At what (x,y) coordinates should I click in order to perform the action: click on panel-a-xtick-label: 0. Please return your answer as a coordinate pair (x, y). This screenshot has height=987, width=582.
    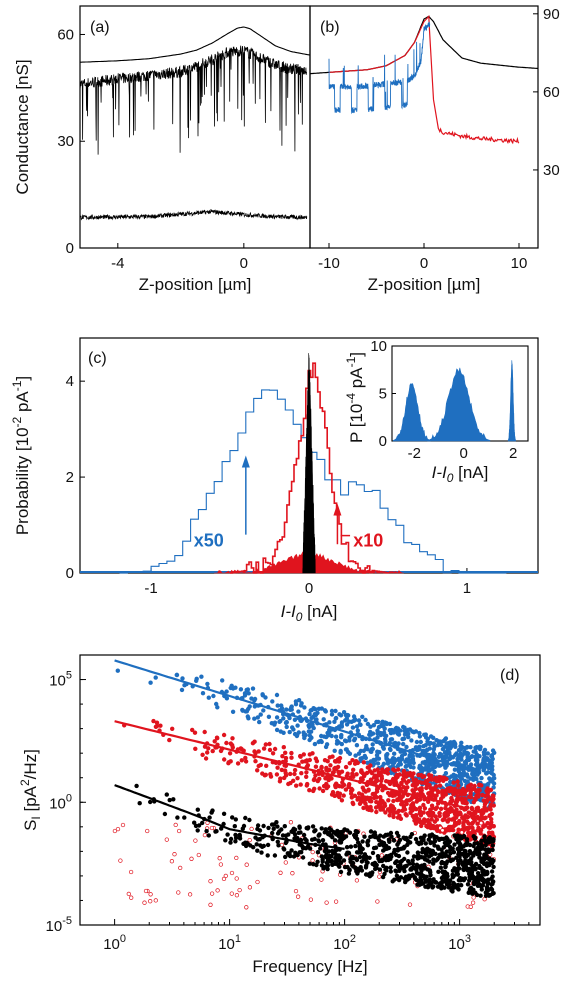
    Looking at the image, I should click on (244, 263).